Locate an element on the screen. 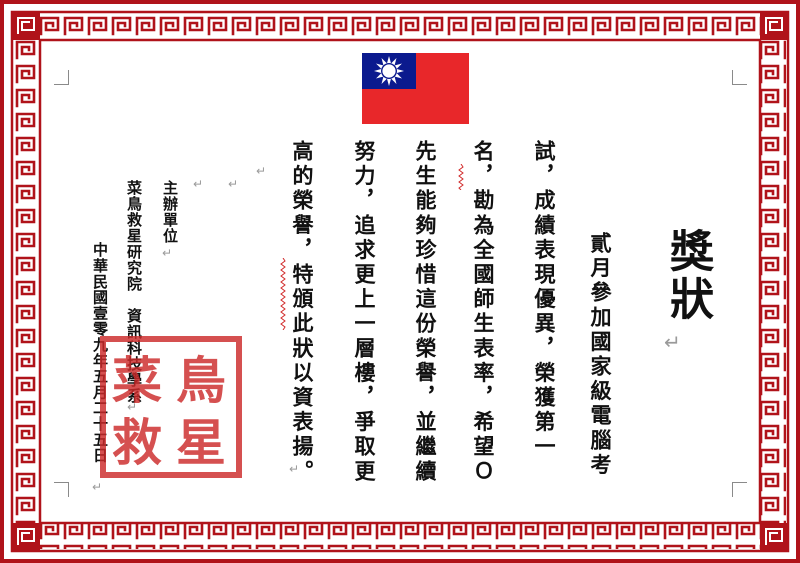 This screenshot has height=563, width=800. flag-icon is located at coordinates (415, 88).